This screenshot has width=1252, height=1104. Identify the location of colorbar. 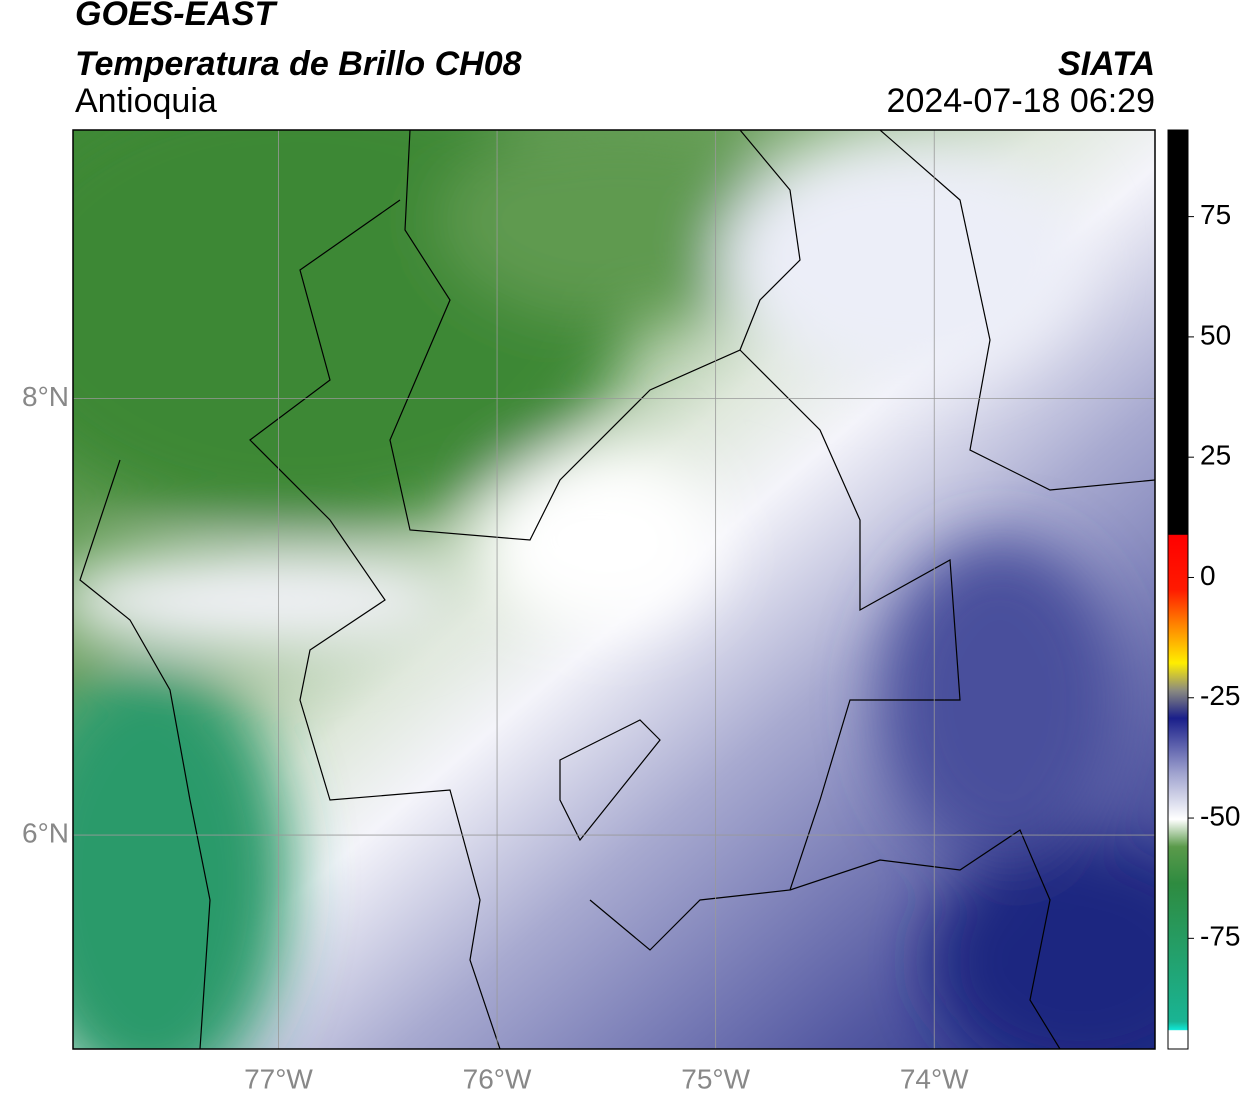
(1178, 589).